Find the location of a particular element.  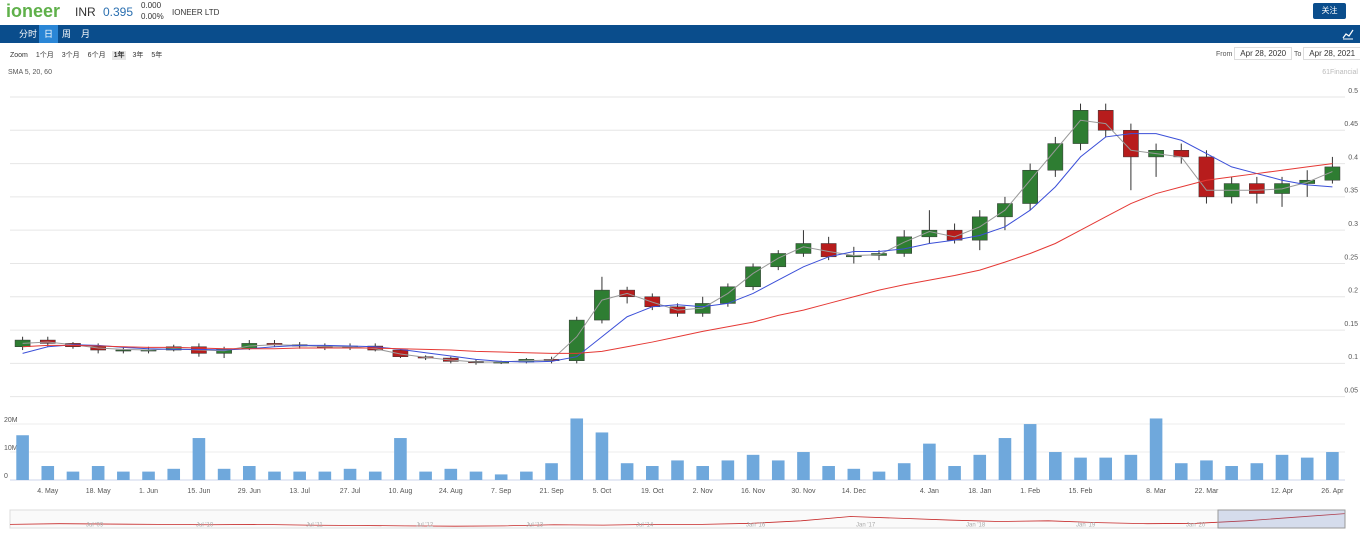

tab: 月 is located at coordinates (86, 34).